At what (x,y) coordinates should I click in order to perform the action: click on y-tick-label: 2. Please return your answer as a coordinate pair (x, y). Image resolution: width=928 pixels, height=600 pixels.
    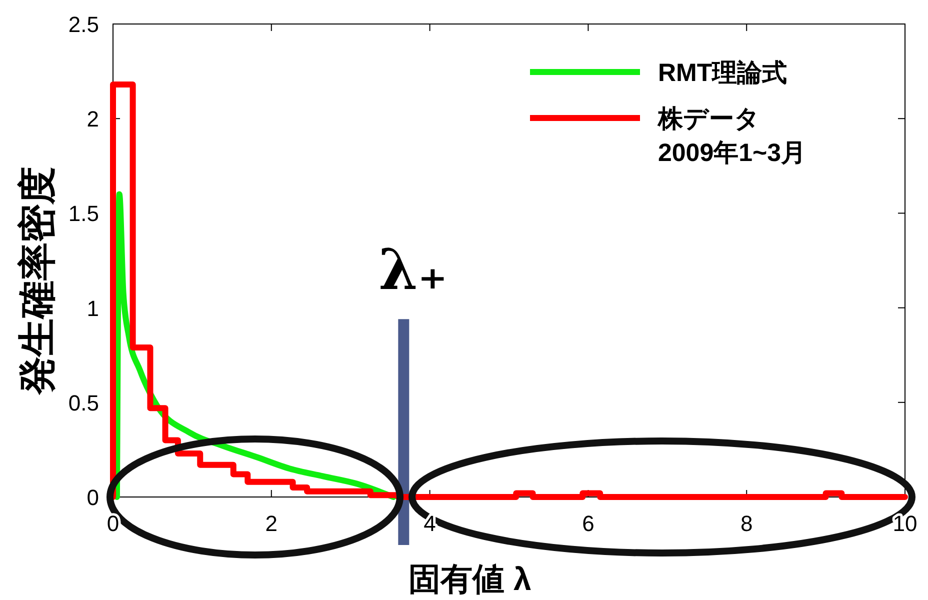
    Looking at the image, I should click on (92, 119).